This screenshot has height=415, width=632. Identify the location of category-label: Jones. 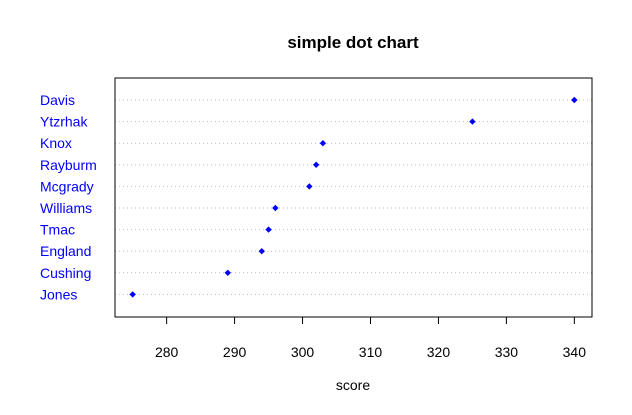
(58, 294).